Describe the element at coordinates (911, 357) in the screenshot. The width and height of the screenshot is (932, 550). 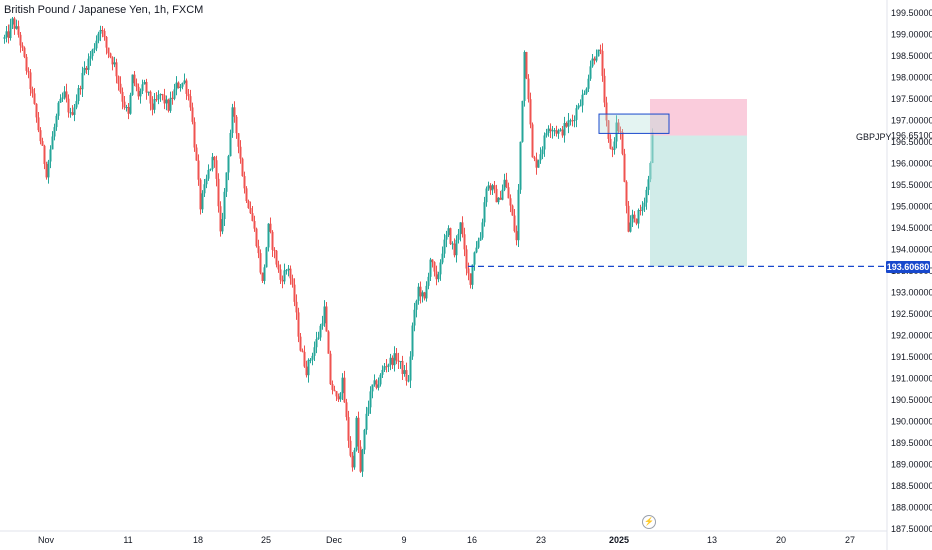
I see `price-tick-label: 191.50000` at that location.